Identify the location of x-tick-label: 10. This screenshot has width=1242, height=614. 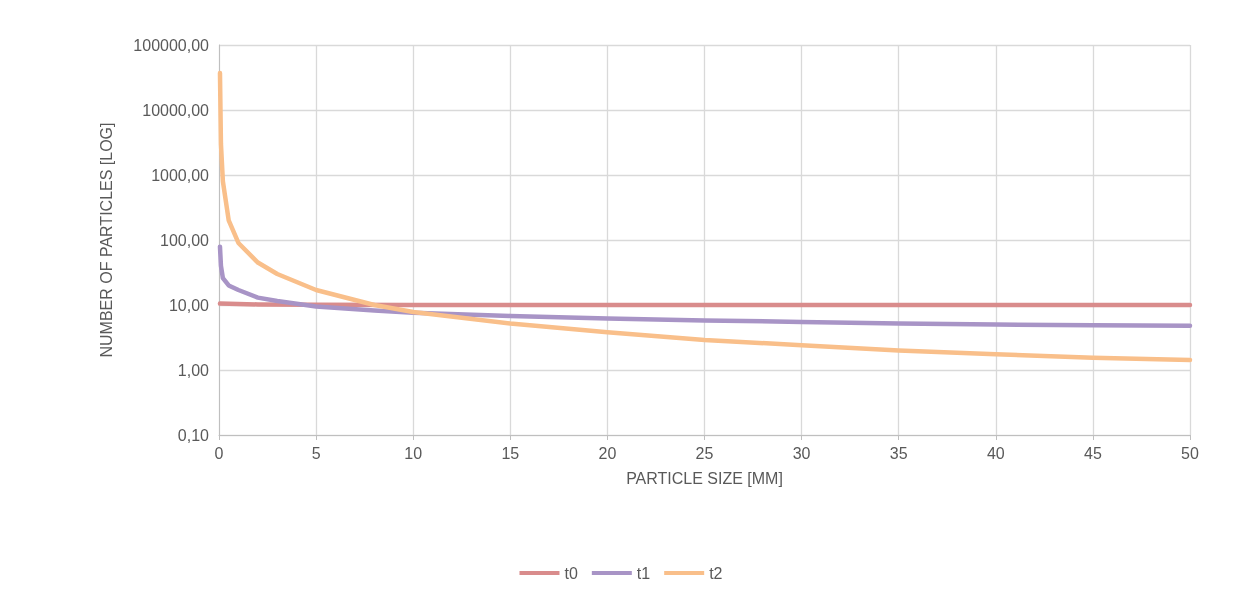
(413, 453).